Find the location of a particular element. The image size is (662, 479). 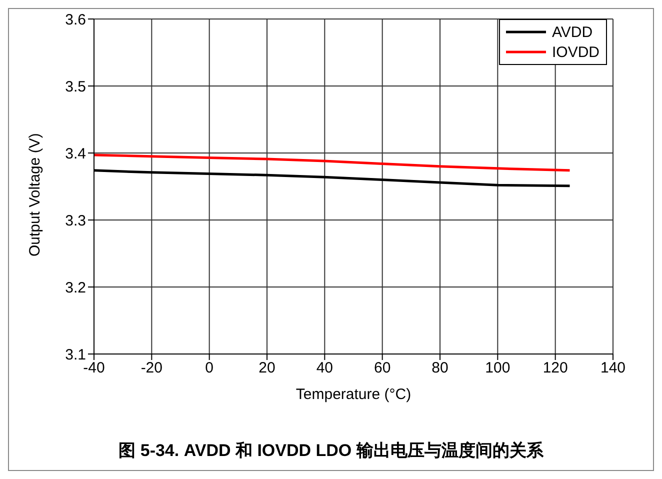

line-series is located at coordinates (332, 163).